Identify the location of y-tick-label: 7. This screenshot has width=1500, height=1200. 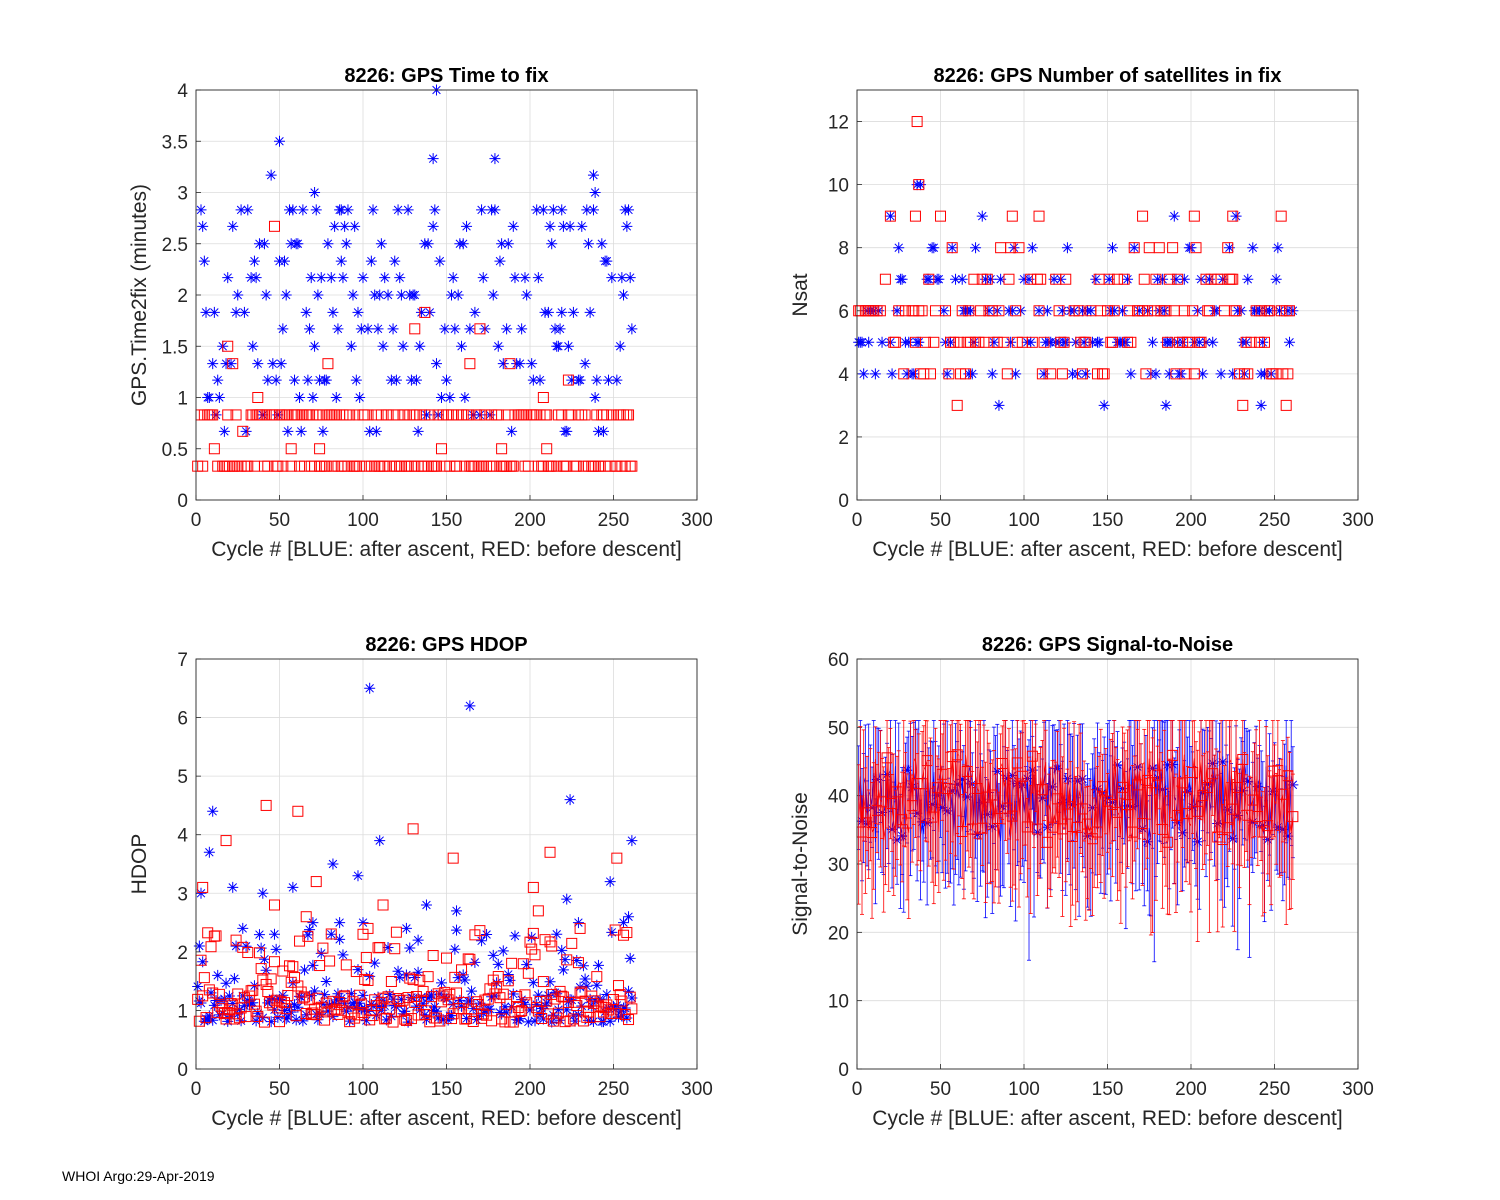
(182, 660).